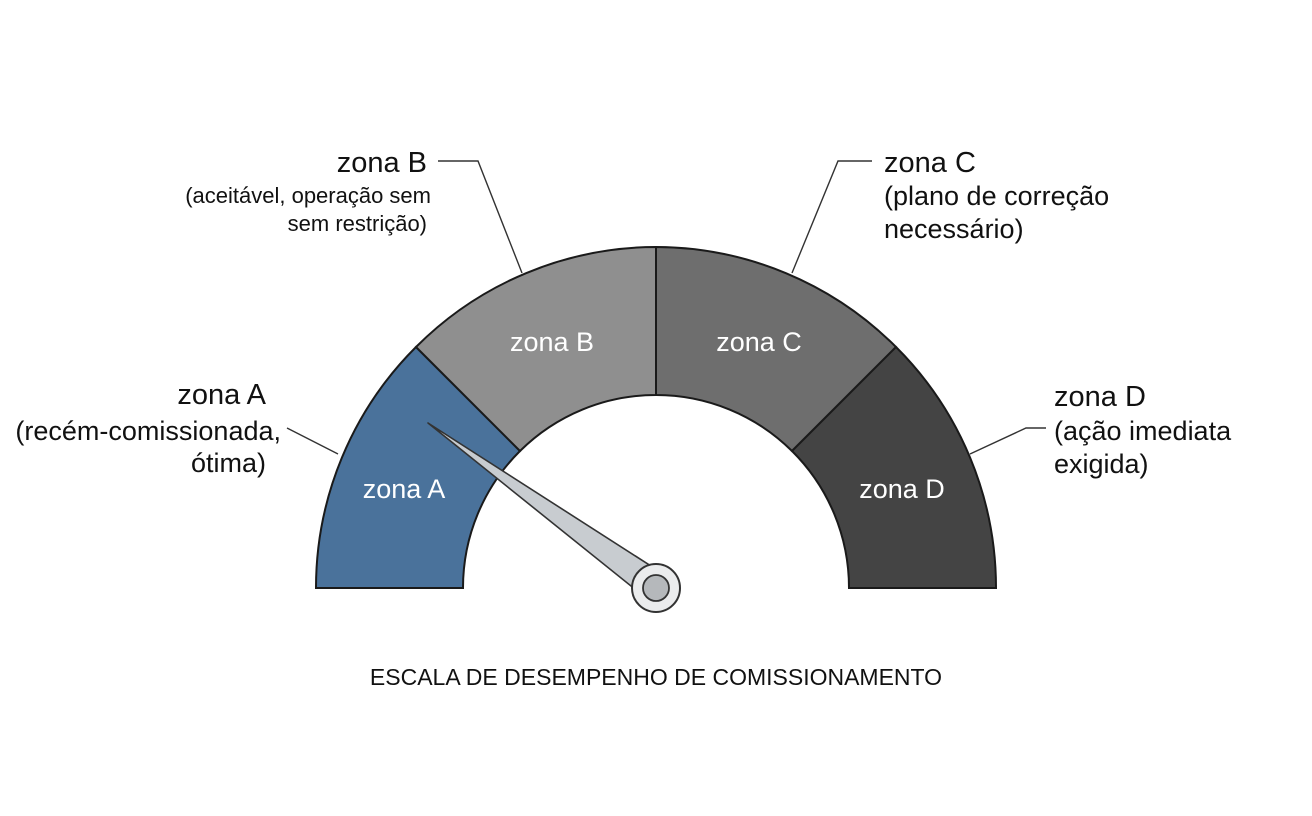 Image resolution: width=1312 pixels, height=816 pixels. What do you see at coordinates (382, 163) in the screenshot?
I see `zone-b-title: zona B` at bounding box center [382, 163].